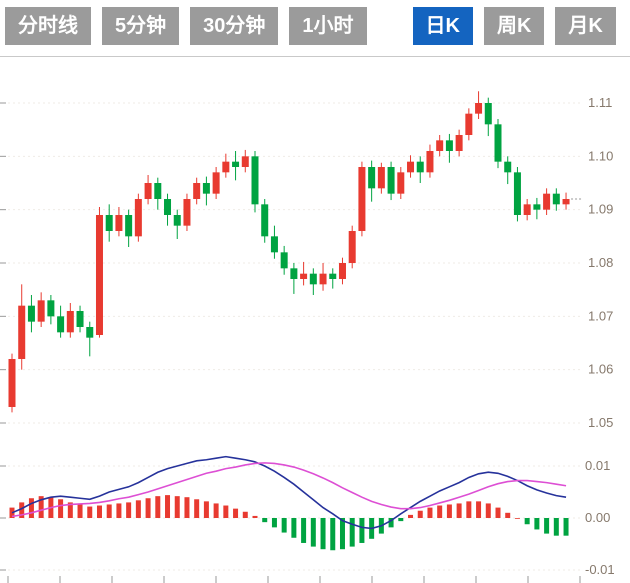  Describe the element at coordinates (600, 369) in the screenshot. I see `svg-text: 1.06` at that location.